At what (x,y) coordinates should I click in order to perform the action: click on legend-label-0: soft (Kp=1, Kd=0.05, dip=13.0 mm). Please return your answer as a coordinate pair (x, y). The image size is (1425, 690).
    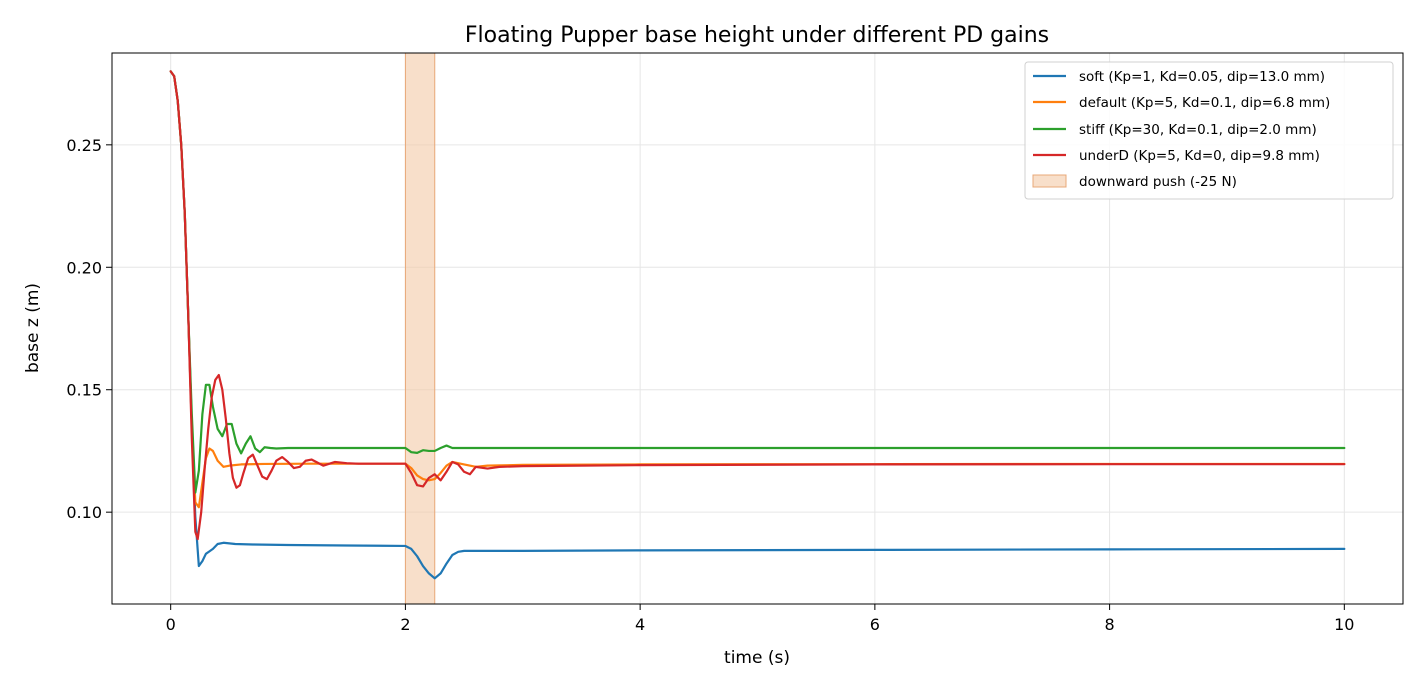
    Looking at the image, I should click on (1202, 77).